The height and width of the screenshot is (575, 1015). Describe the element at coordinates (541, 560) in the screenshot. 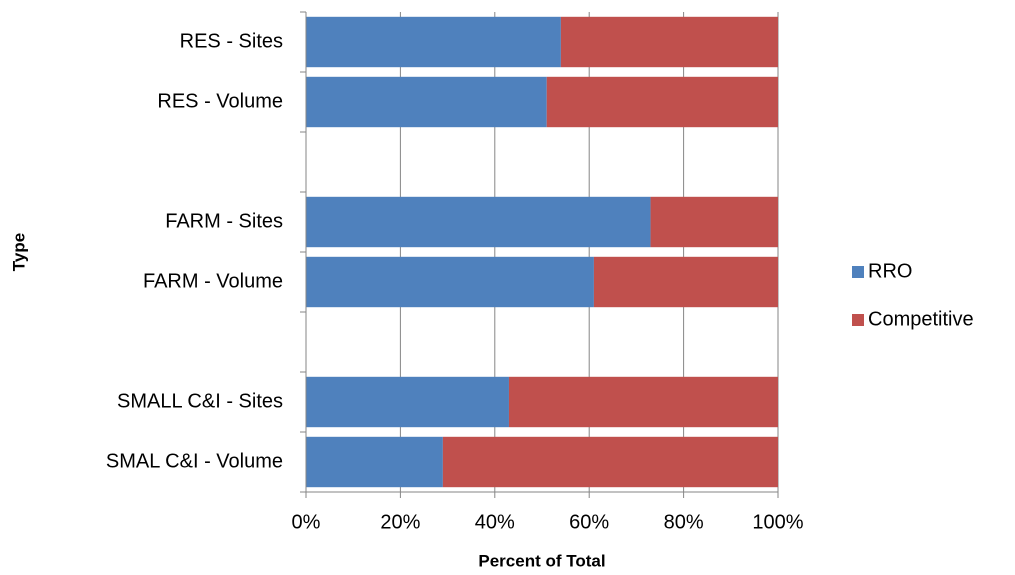

I see `x-axis-title: Percent of Total` at that location.